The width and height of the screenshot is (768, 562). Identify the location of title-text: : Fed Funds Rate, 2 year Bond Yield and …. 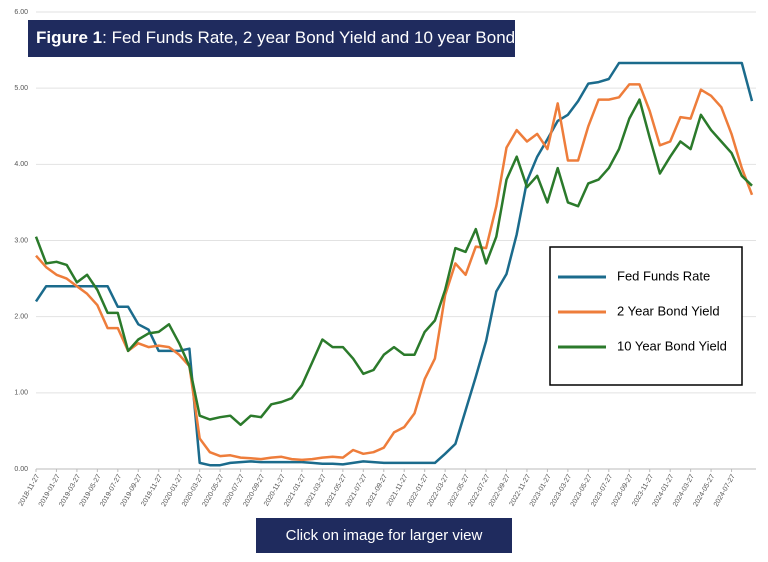
(329, 37).